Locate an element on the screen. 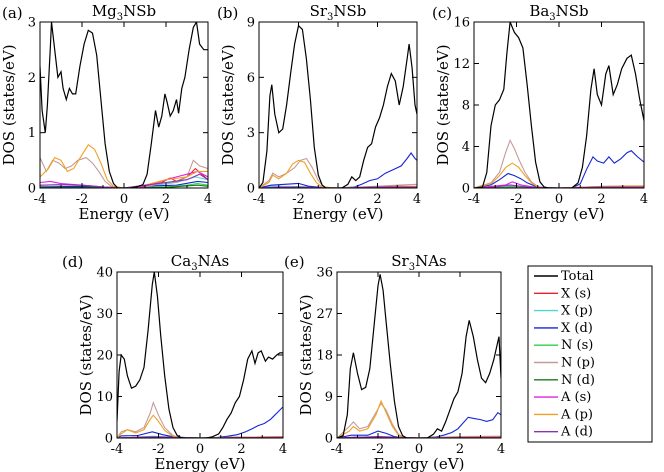  legend-entry-a-s: A (s) is located at coordinates (562, 397).